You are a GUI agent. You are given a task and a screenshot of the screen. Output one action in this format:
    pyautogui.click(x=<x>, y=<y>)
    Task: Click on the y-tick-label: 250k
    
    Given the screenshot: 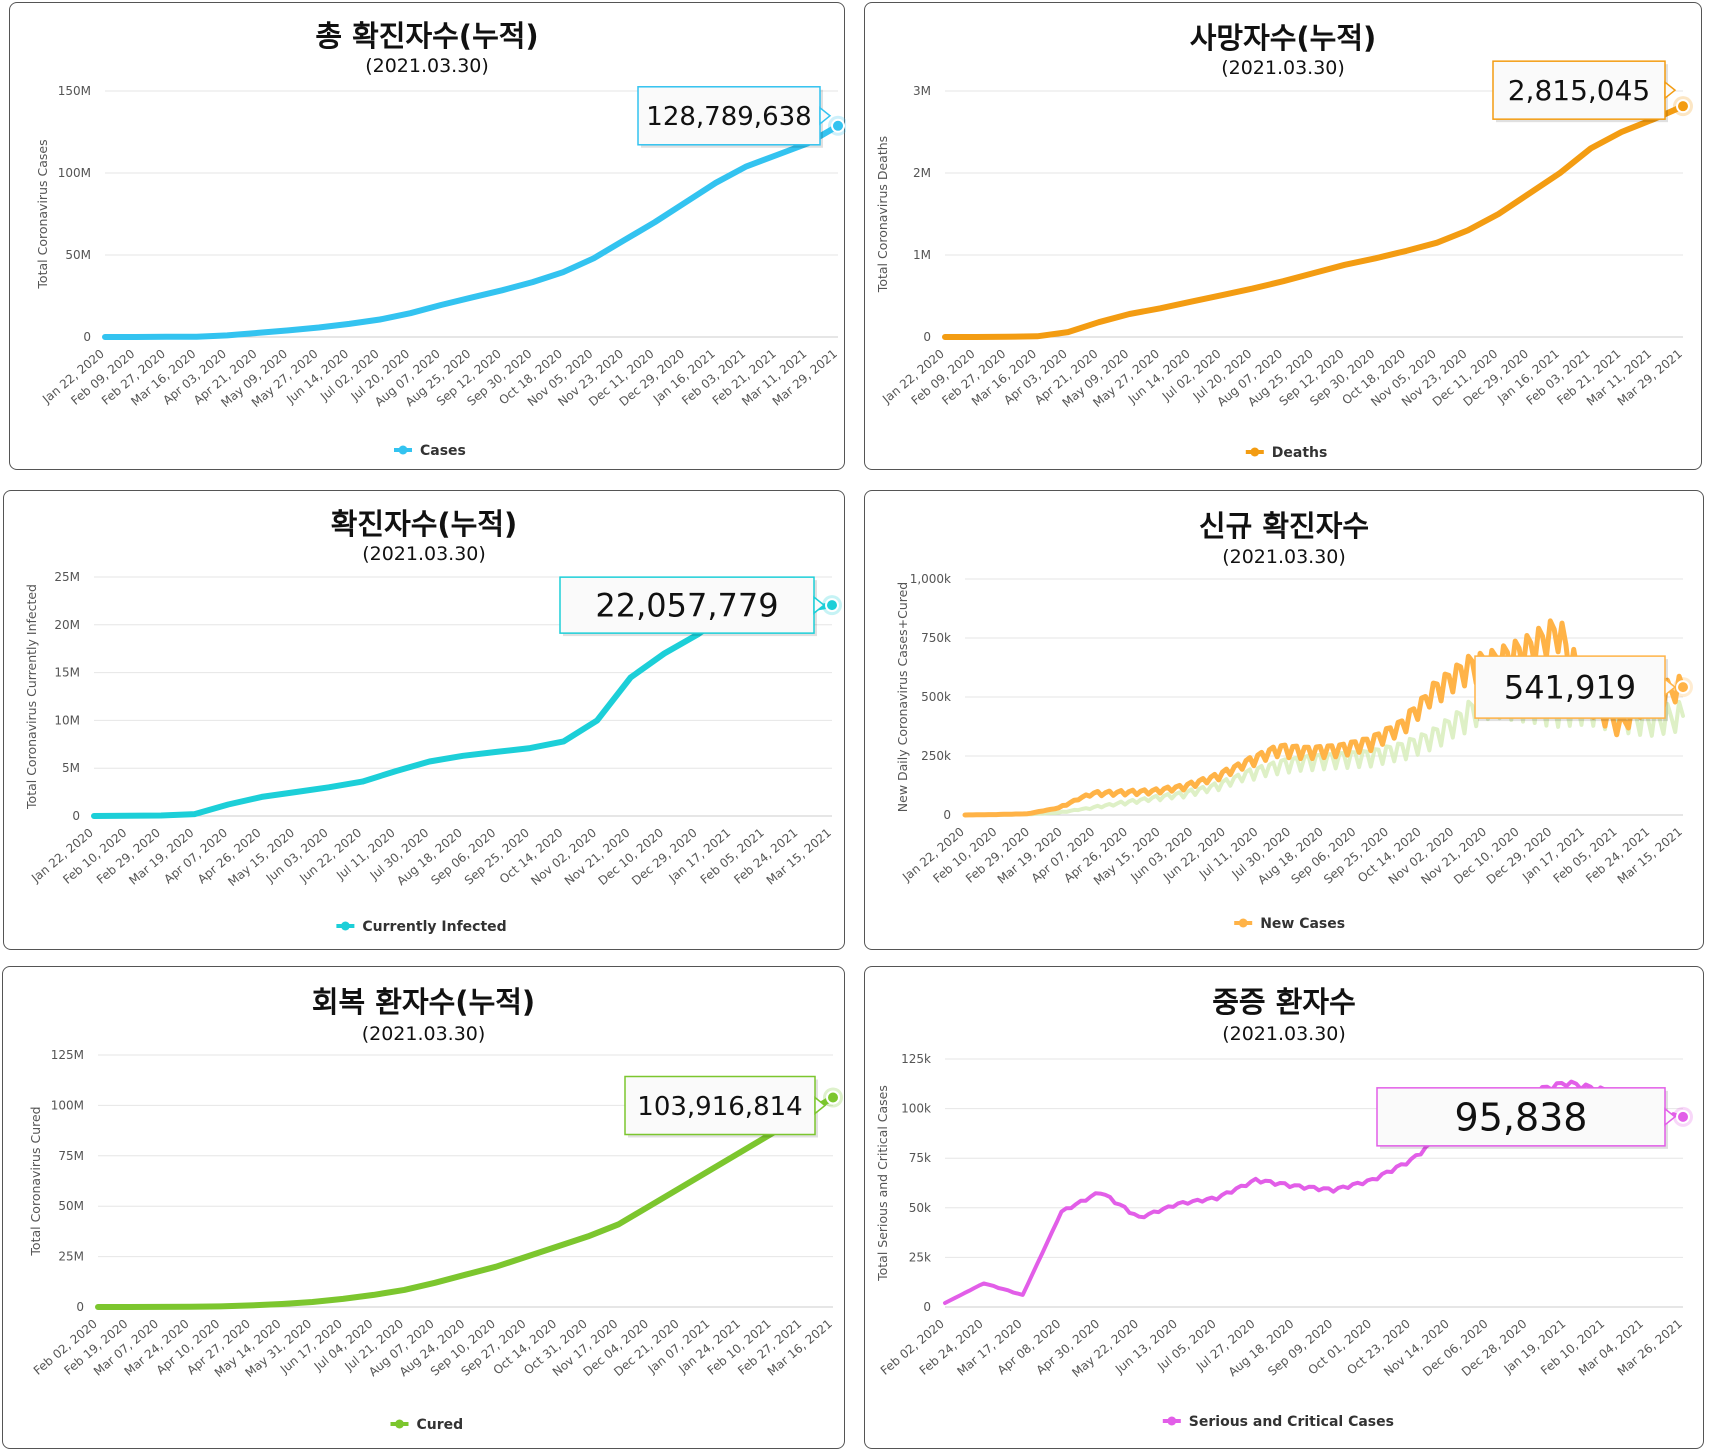 What is the action you would take?
    pyautogui.click(x=936, y=756)
    